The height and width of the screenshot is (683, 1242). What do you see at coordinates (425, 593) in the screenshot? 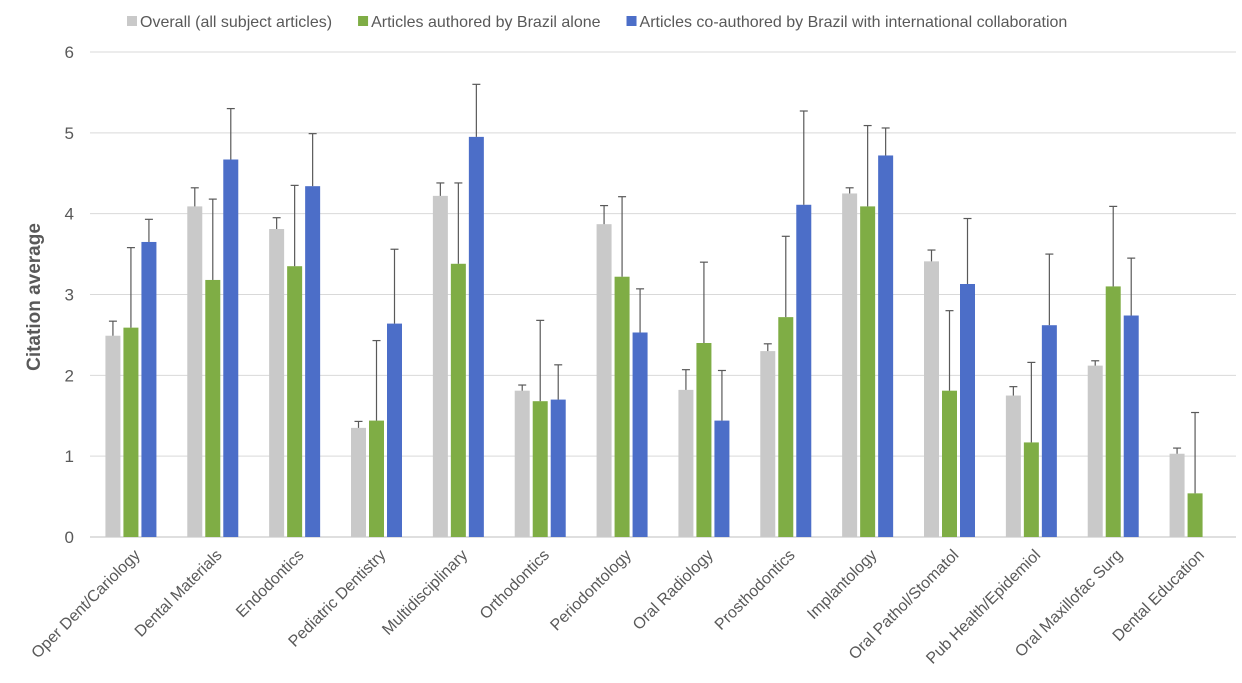
I see `x-tick-label: Multidisciplinary` at bounding box center [425, 593].